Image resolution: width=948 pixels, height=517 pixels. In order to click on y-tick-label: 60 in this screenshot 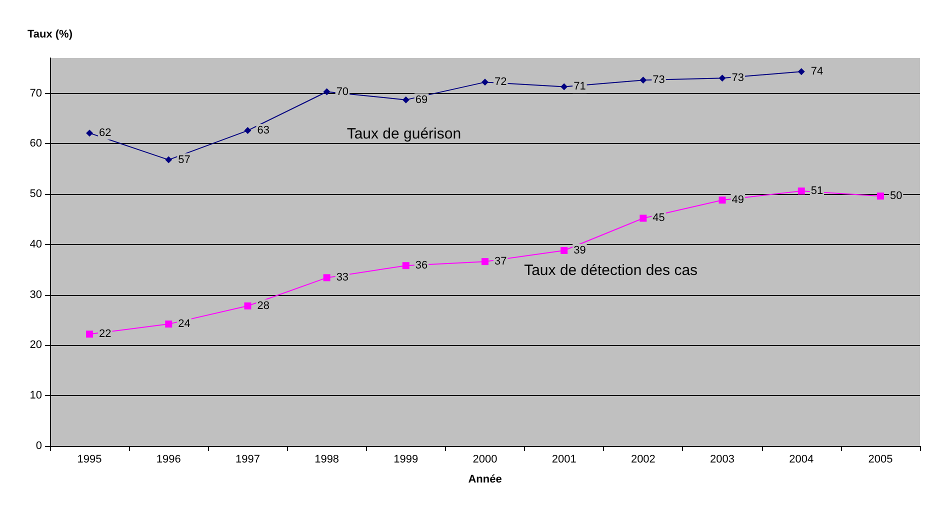, I will do `click(36, 144)`.